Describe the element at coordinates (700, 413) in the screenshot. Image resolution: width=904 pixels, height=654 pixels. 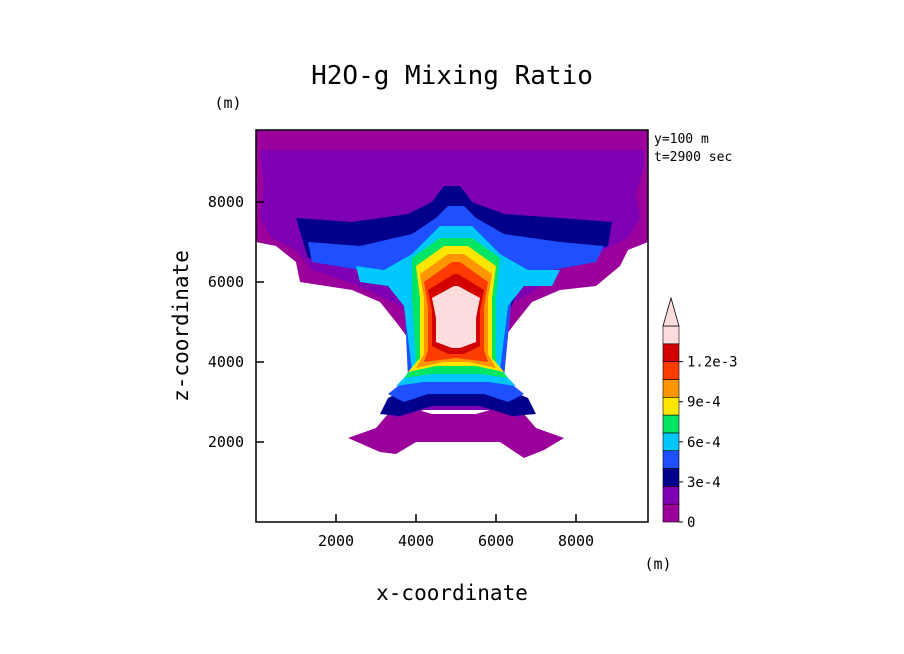
I see `colorbar: 0 3e-4 6e-4 9e-4 1.2e-3` at that location.